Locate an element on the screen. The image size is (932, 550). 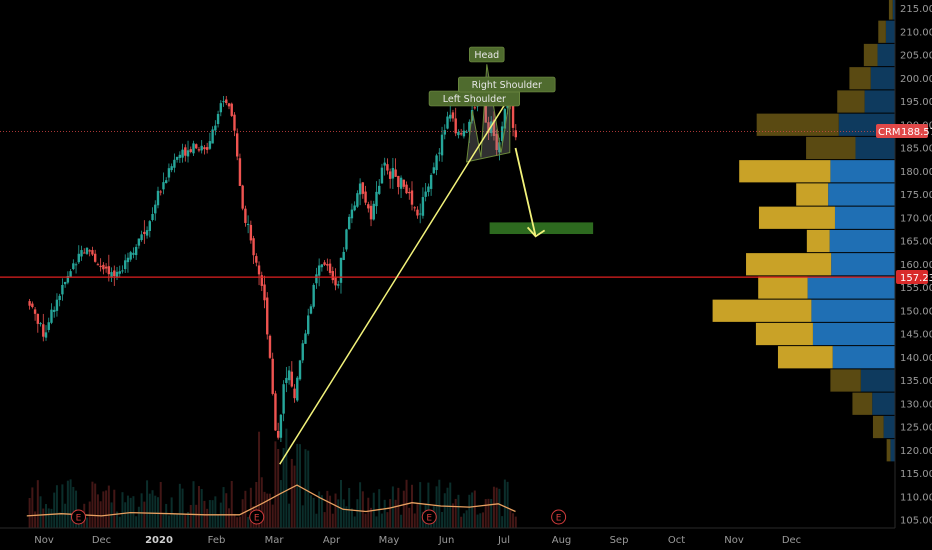
price-tick-label: 200.00 is located at coordinates (916, 79).